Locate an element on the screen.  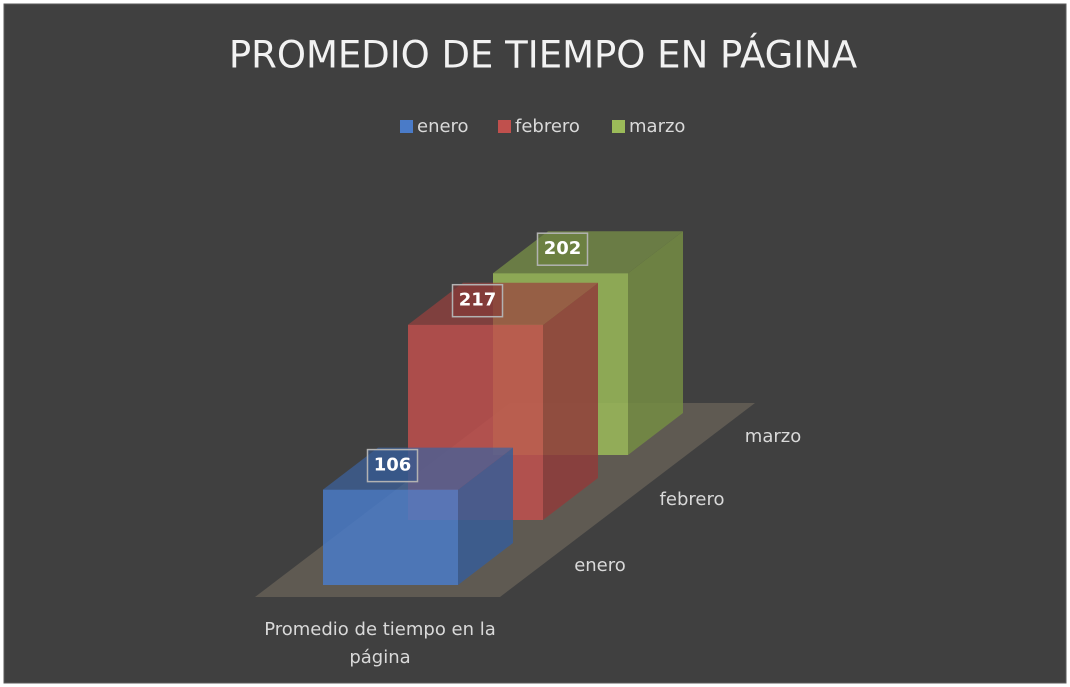
depth-tick-label: enero is located at coordinates (600, 565).